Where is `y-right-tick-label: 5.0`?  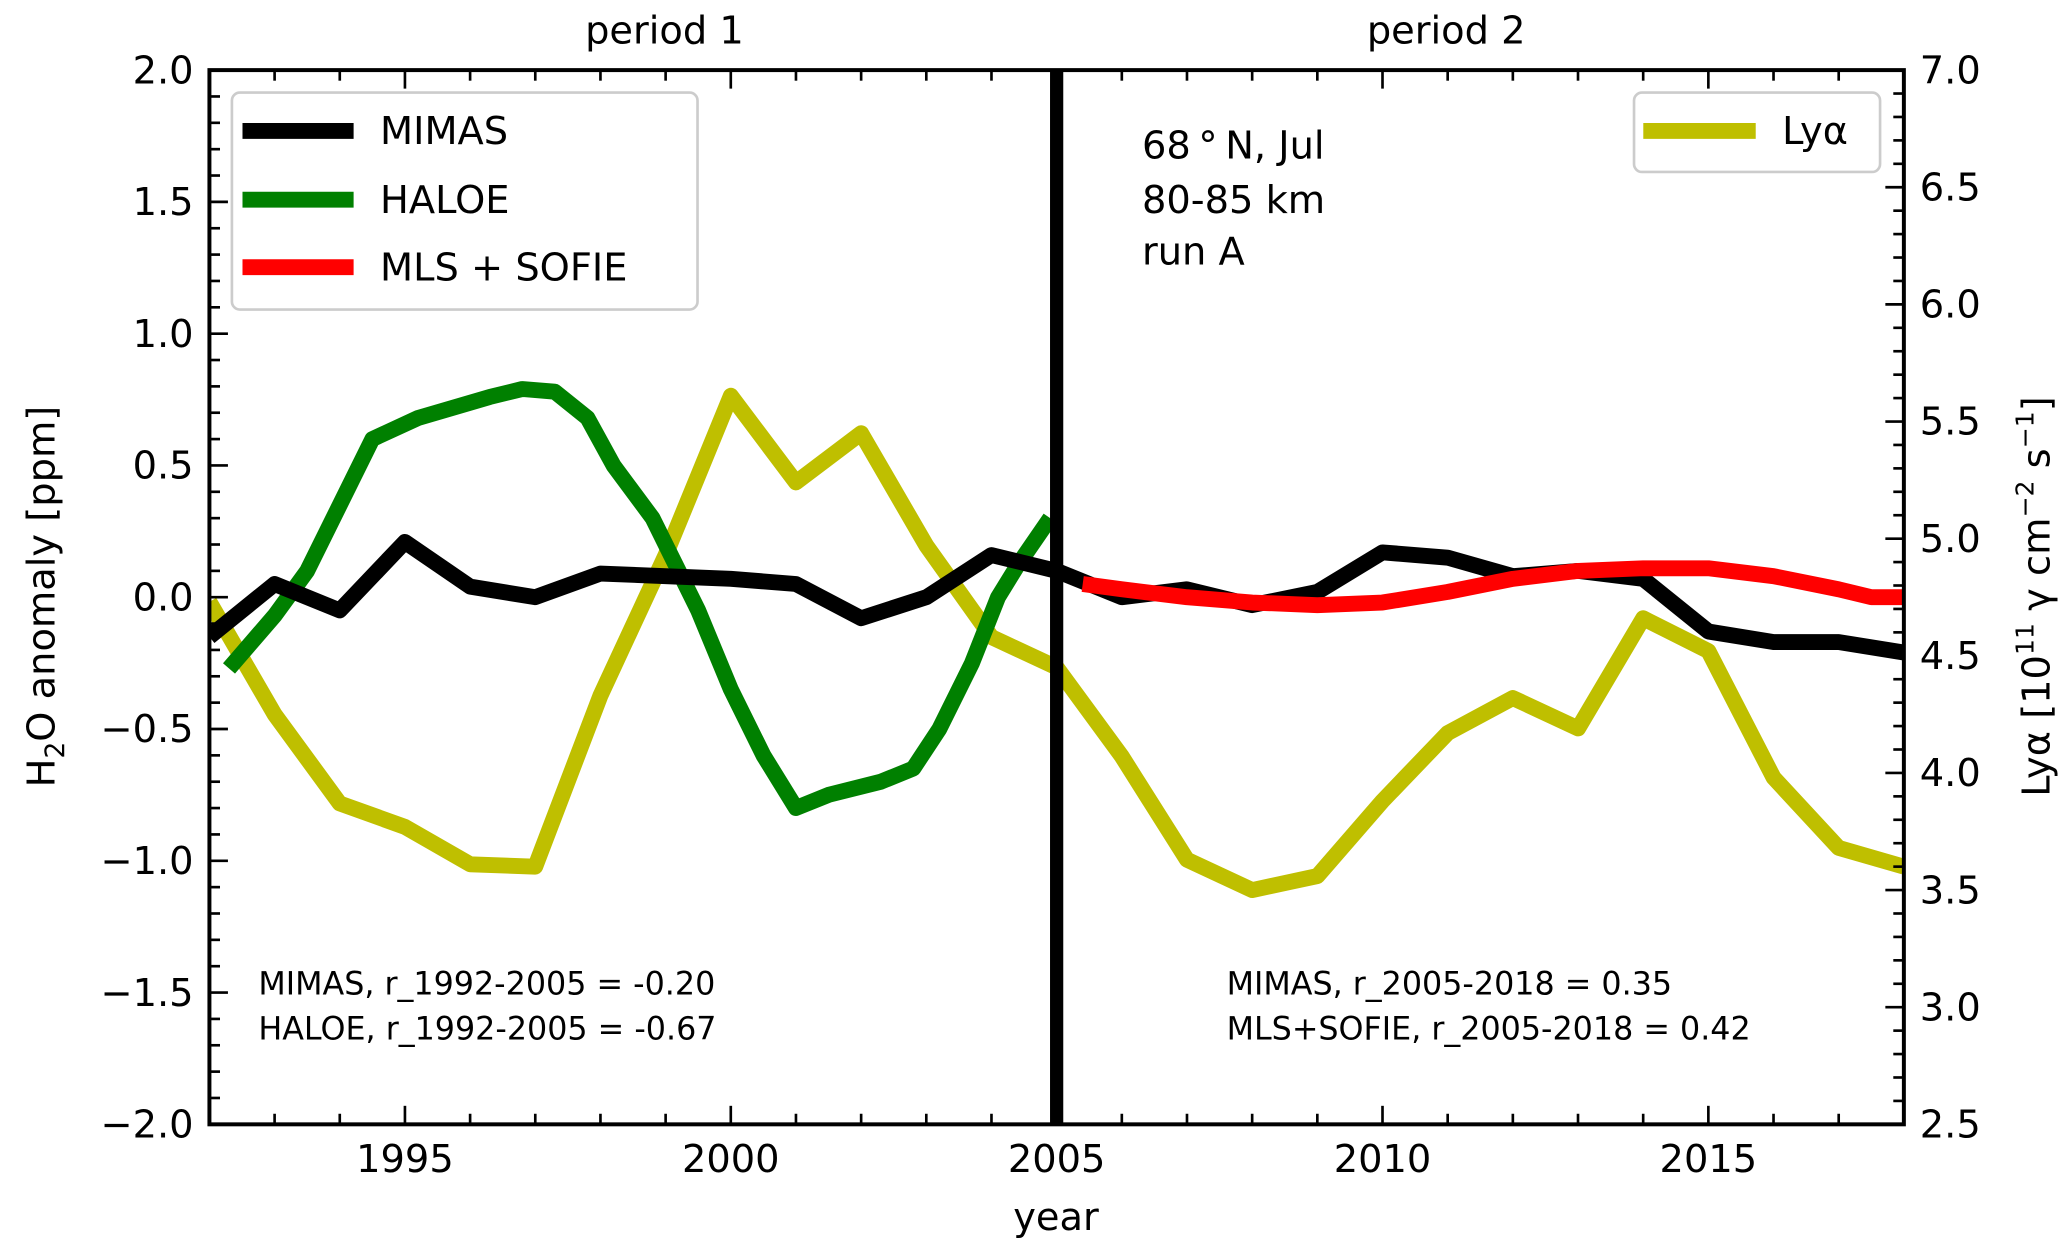
y-right-tick-label: 5.0 is located at coordinates (1950, 539).